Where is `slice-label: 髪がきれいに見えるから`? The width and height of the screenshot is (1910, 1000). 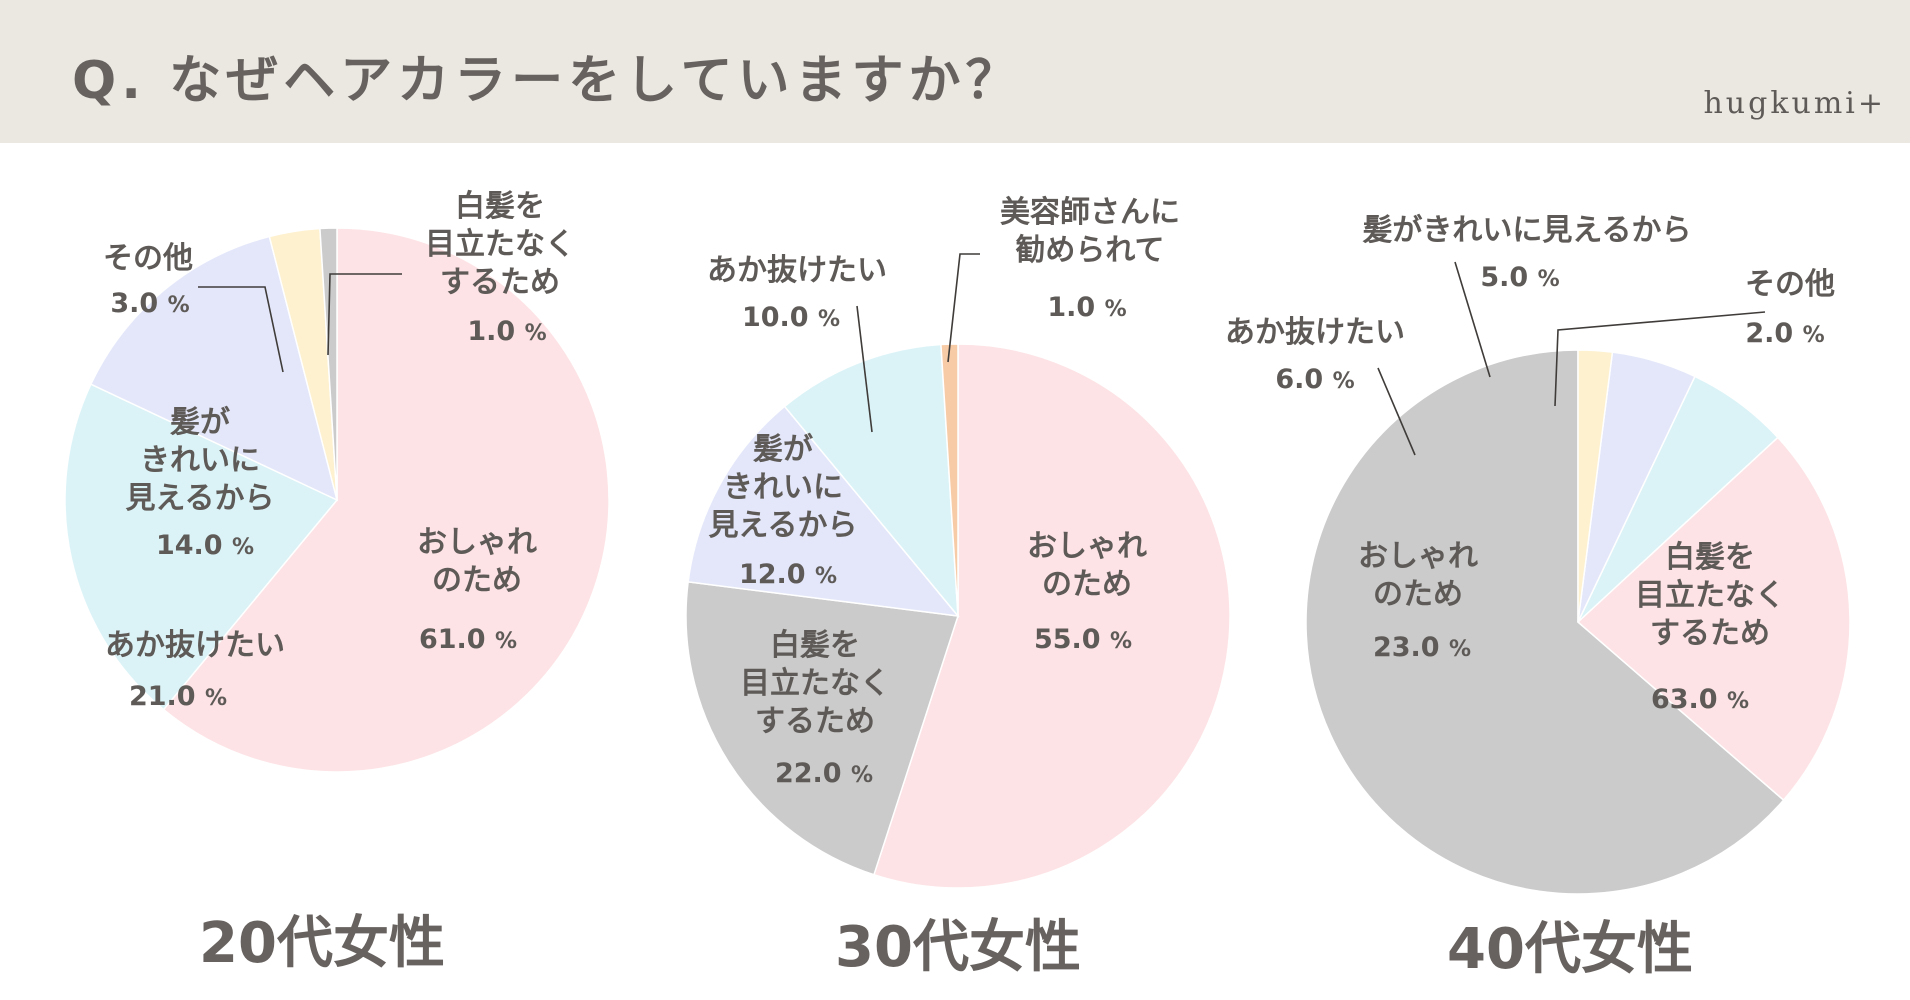 slice-label: 髪がきれいに見えるから is located at coordinates (1526, 230).